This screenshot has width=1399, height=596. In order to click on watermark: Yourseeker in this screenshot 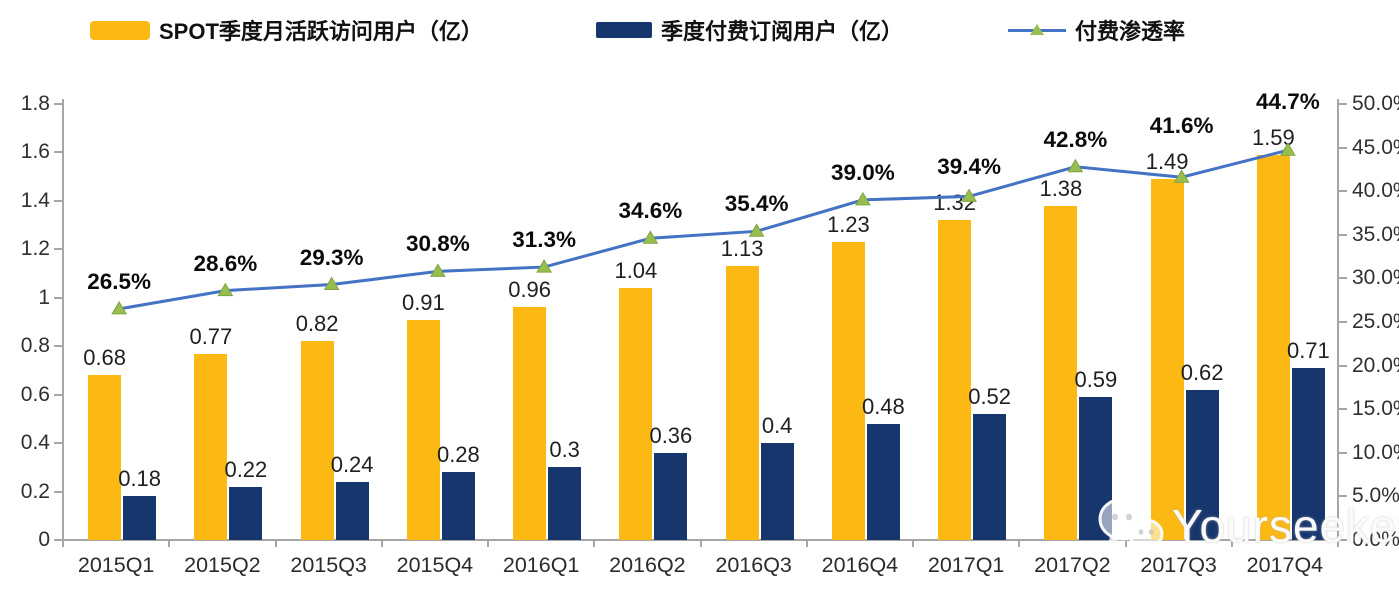, I will do `click(1247, 526)`.